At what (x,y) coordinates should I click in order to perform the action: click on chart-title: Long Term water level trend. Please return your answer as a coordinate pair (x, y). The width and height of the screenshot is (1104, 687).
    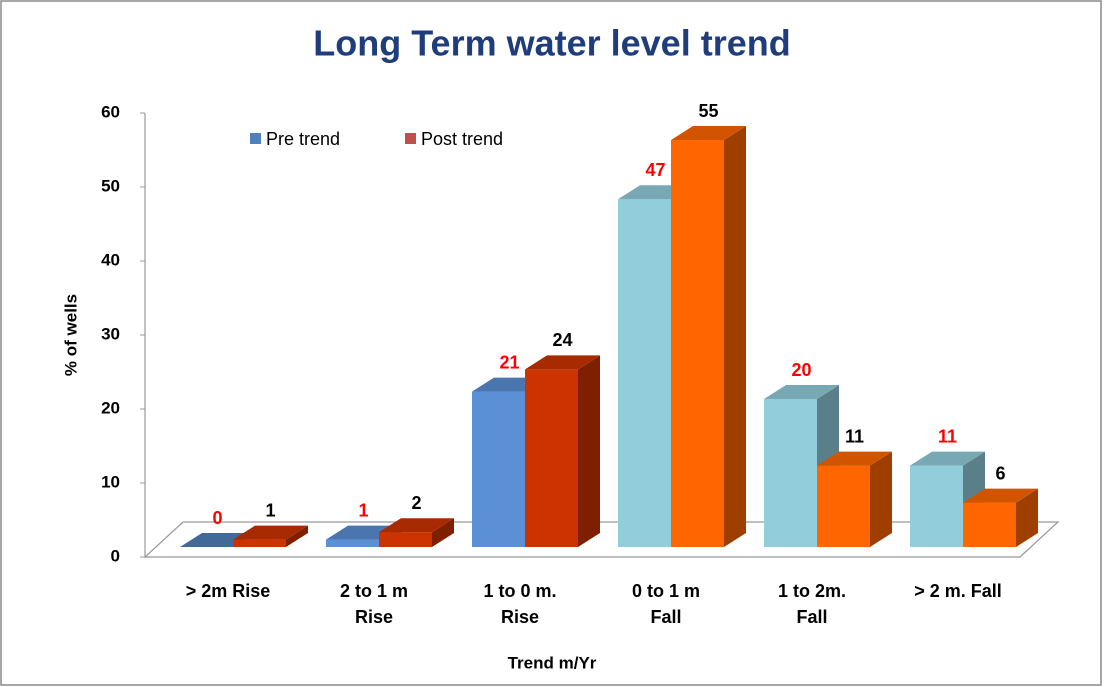
    Looking at the image, I should click on (551, 43).